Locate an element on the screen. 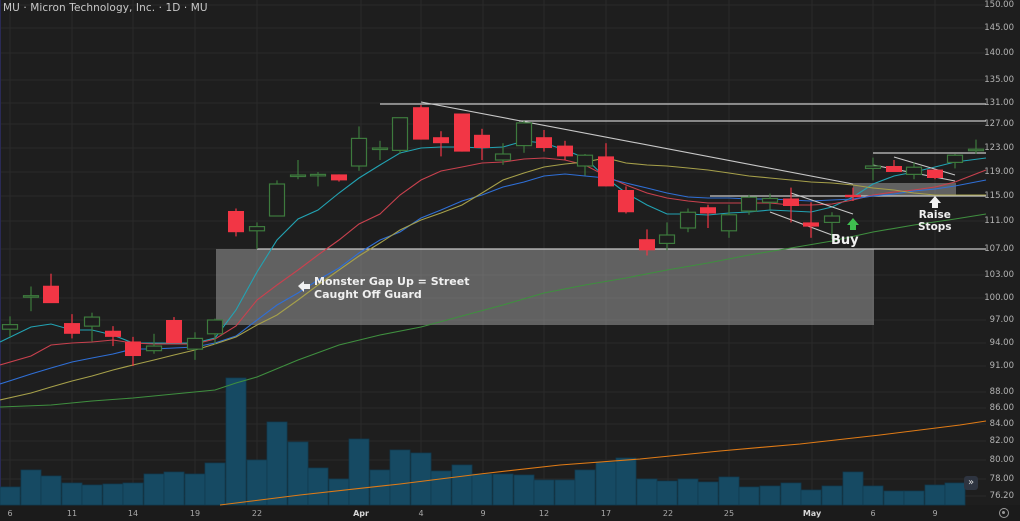 Image resolution: width=1020 pixels, height=521 pixels. price-axis-label: 119.00 is located at coordinates (999, 172).